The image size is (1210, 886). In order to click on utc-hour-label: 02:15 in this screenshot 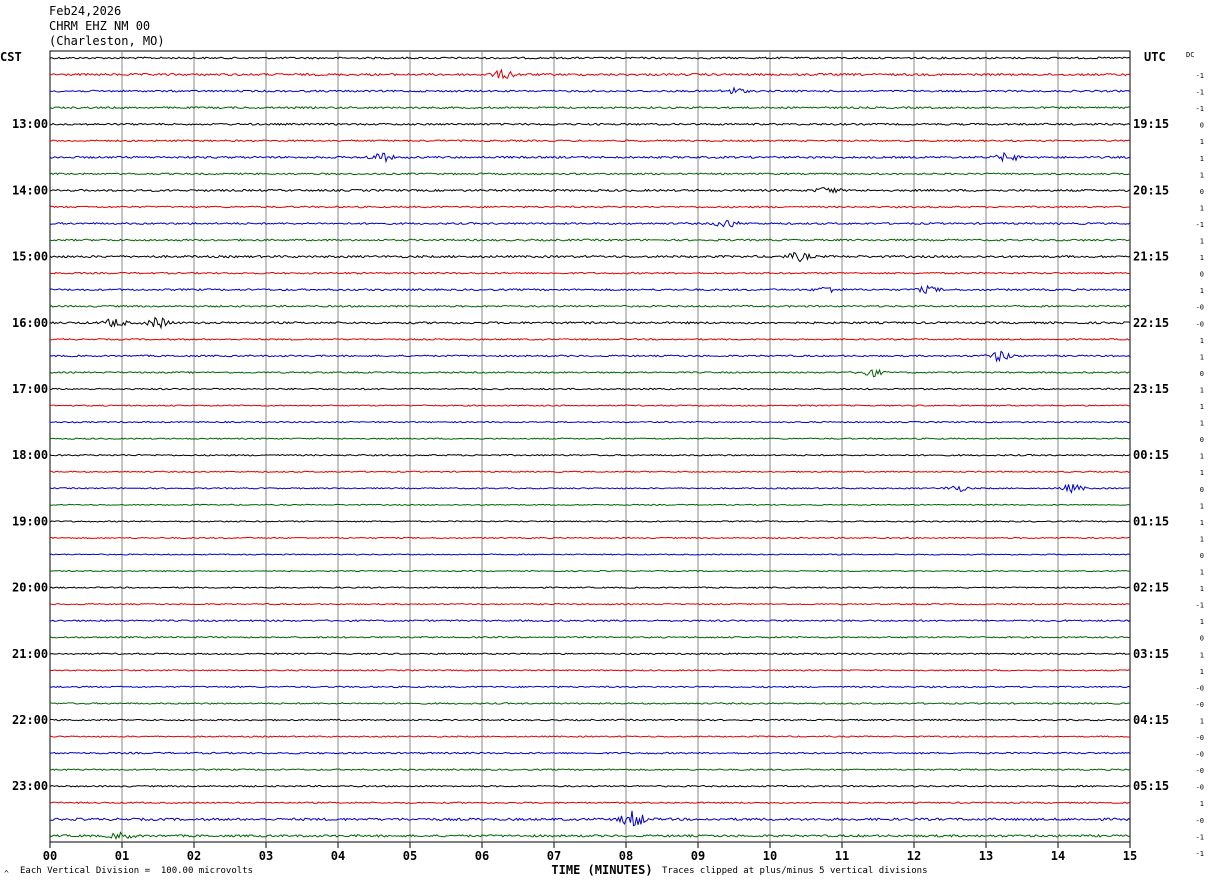, I will do `click(1151, 588)`.